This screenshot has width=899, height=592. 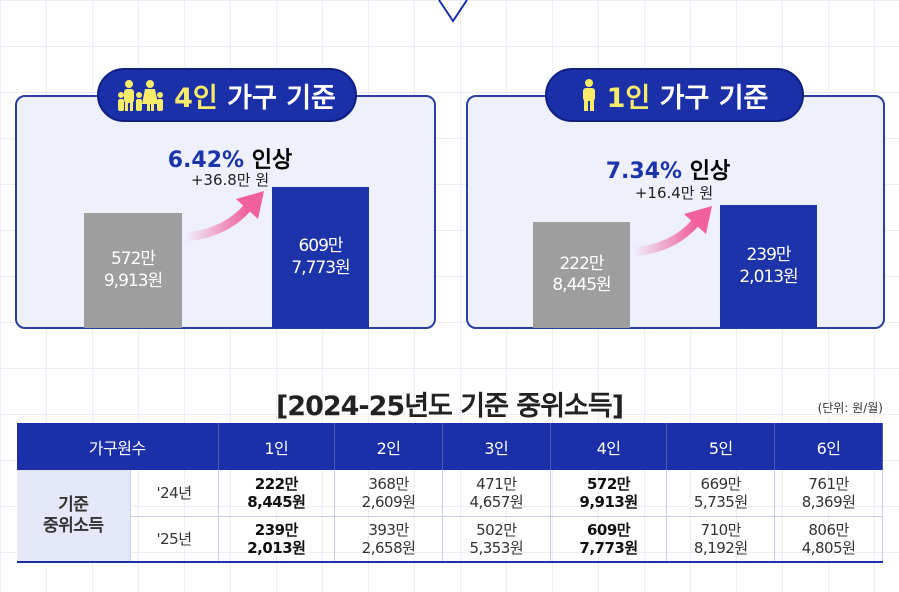 What do you see at coordinates (118, 446) in the screenshot?
I see `column-header: 가구원수` at bounding box center [118, 446].